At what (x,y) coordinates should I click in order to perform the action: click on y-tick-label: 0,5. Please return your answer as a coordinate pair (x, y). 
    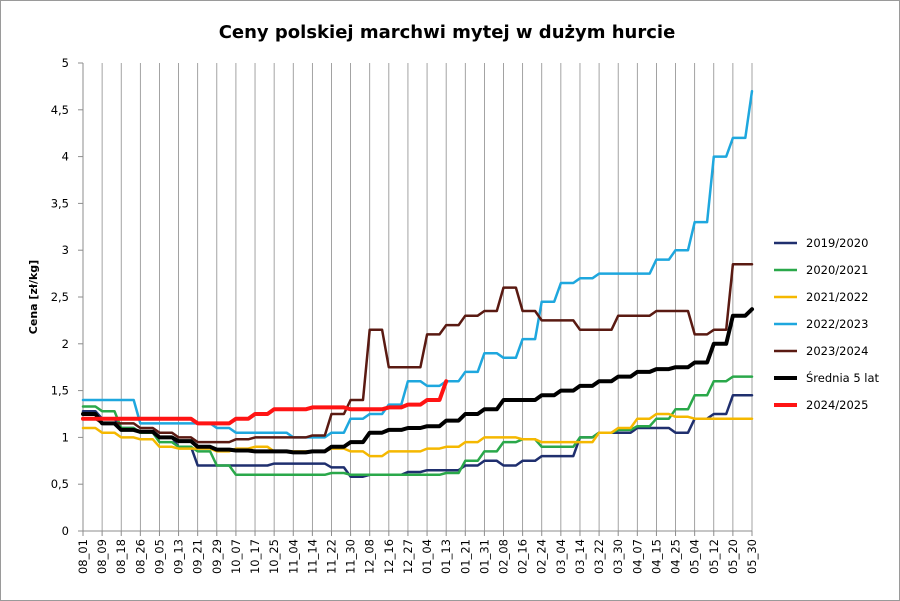
    Looking at the image, I should click on (60, 484).